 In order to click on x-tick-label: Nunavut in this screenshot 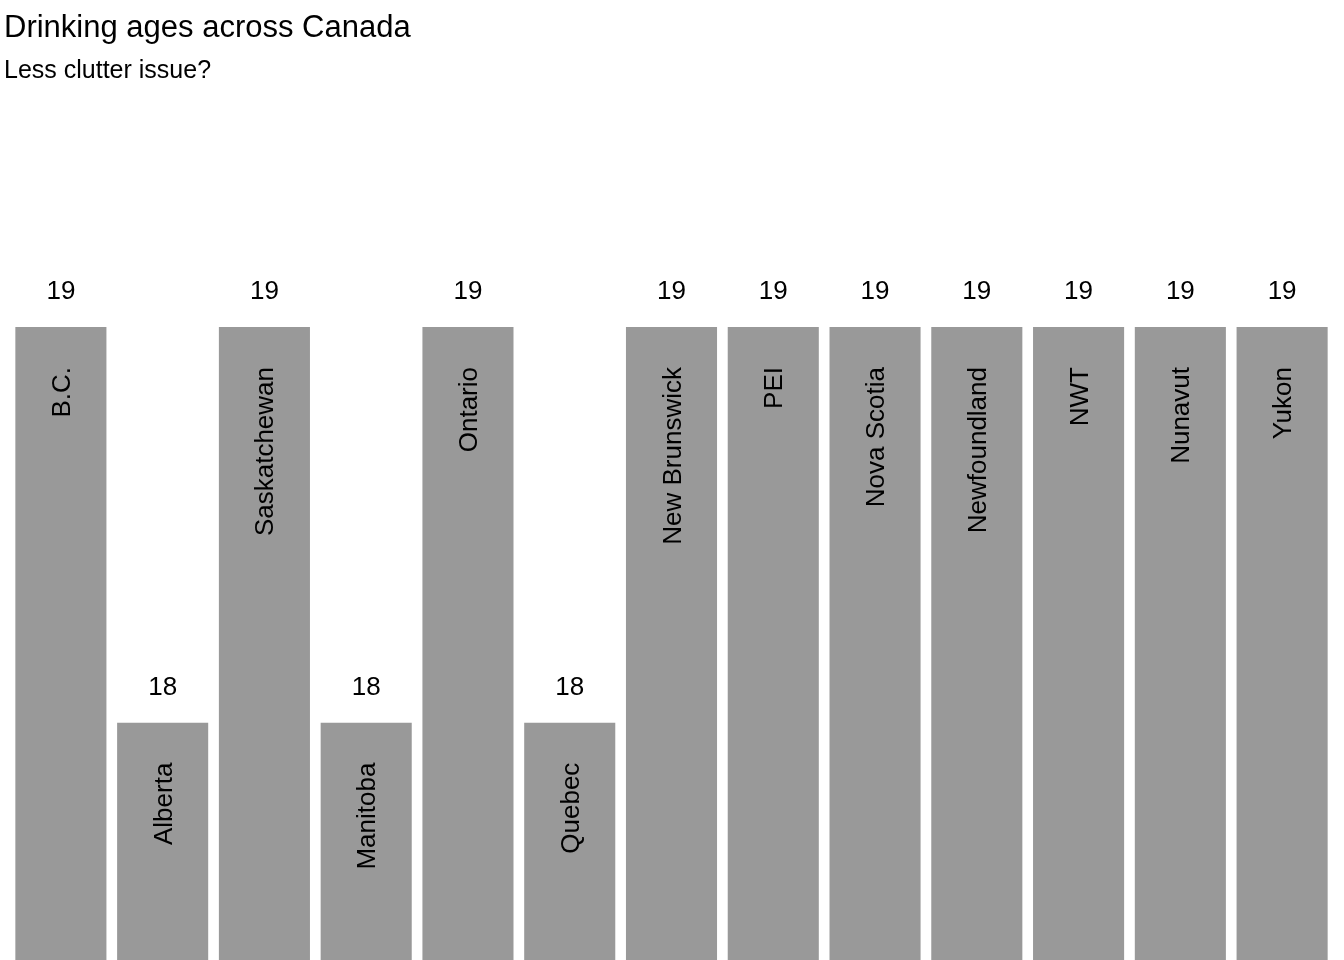, I will do `click(1180, 415)`.